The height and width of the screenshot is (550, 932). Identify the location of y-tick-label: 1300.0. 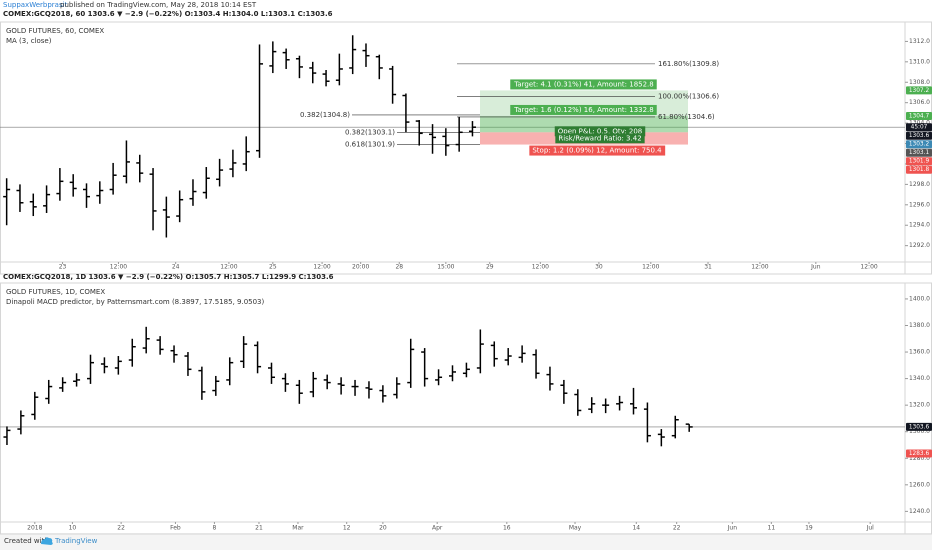
(919, 431).